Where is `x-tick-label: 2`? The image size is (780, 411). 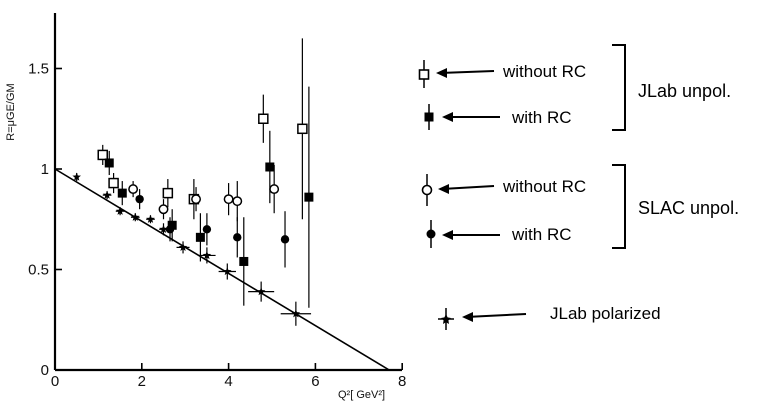 x-tick-label: 2 is located at coordinates (142, 381).